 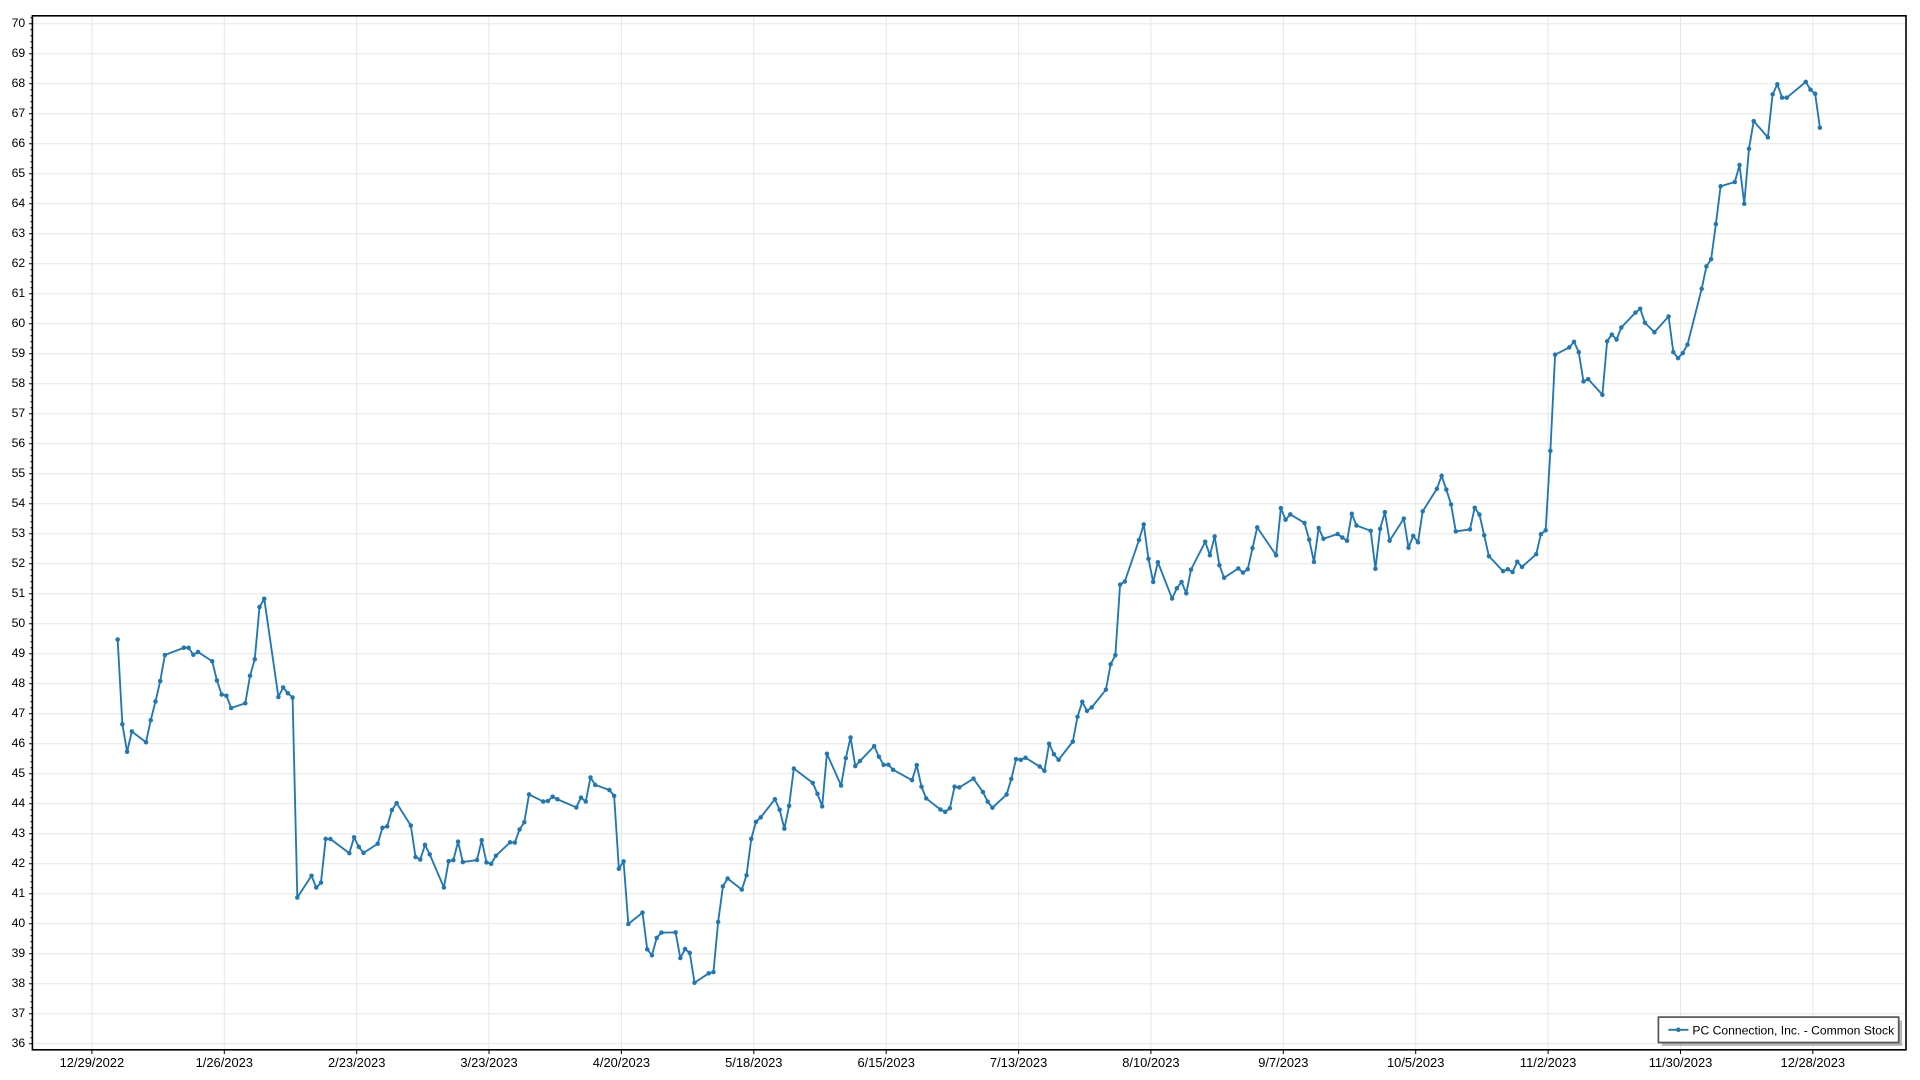 What do you see at coordinates (19, 53) in the screenshot?
I see `svg-text: 69` at bounding box center [19, 53].